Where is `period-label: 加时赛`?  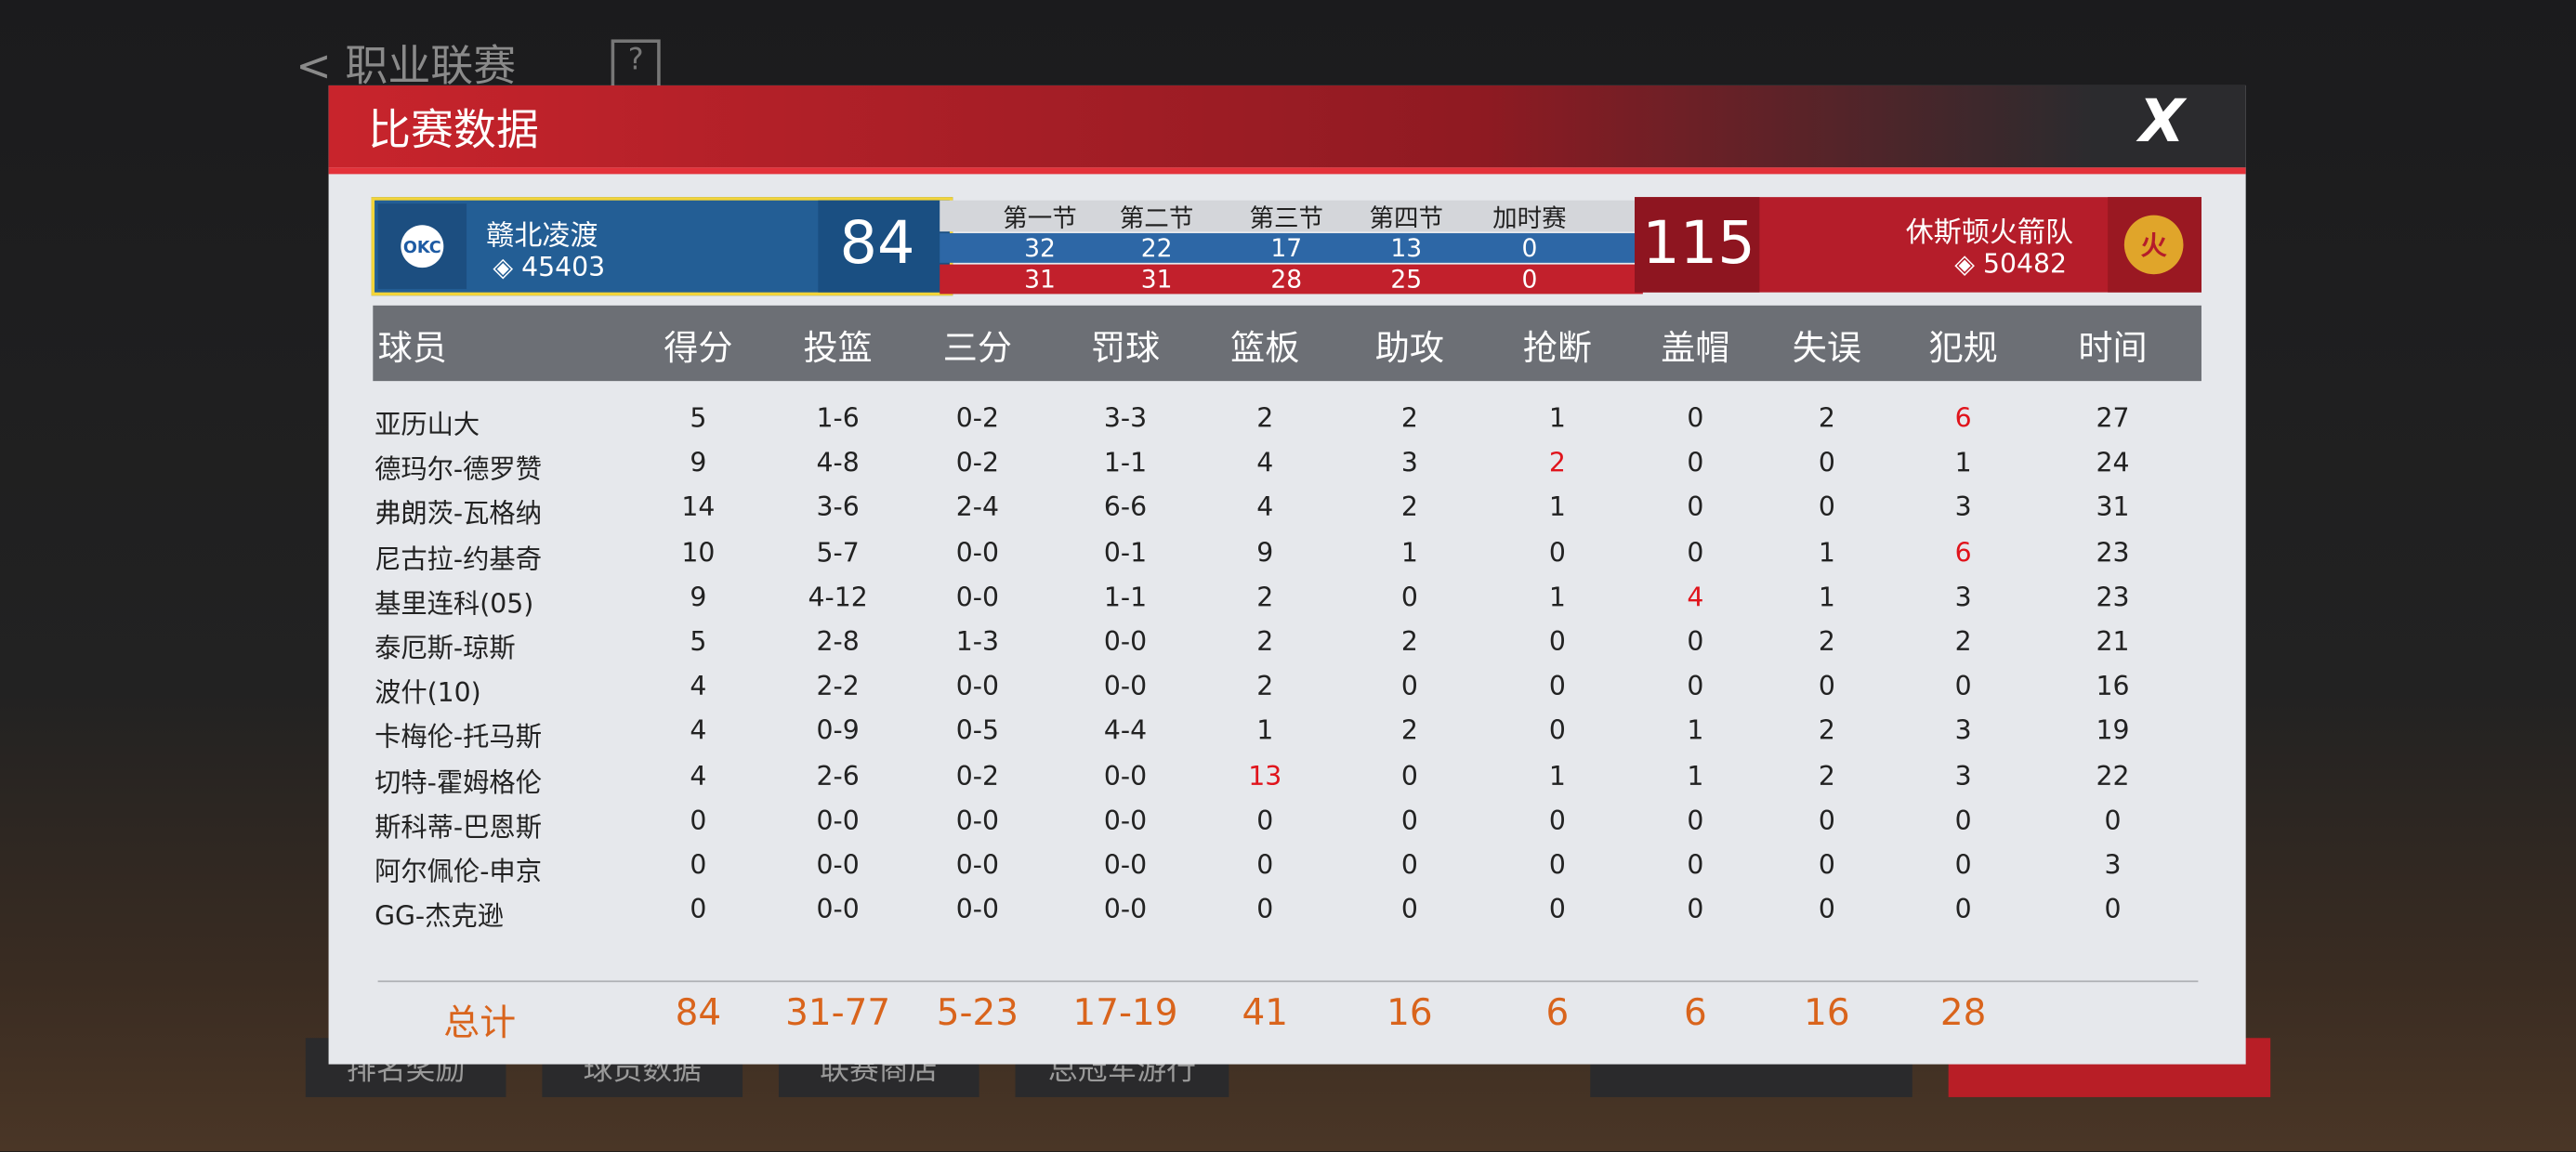
period-label: 加时赛 is located at coordinates (1529, 218).